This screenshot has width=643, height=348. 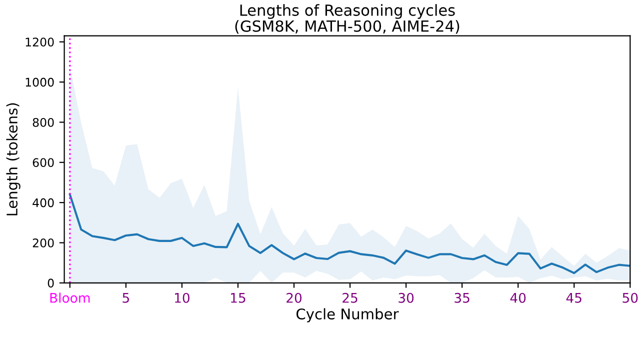 What do you see at coordinates (350, 297) in the screenshot?
I see `x-tick-label: 25` at bounding box center [350, 297].